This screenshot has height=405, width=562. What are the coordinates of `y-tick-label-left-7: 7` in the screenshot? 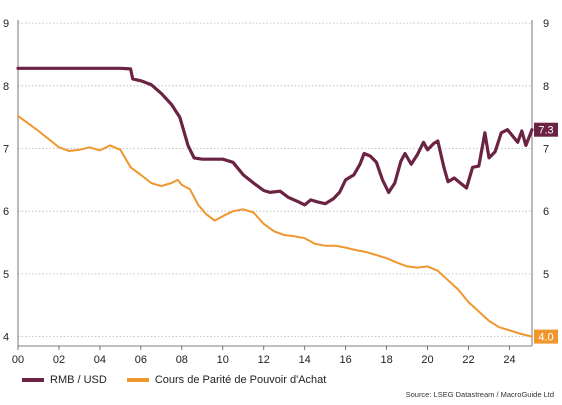 It's located at (6, 150).